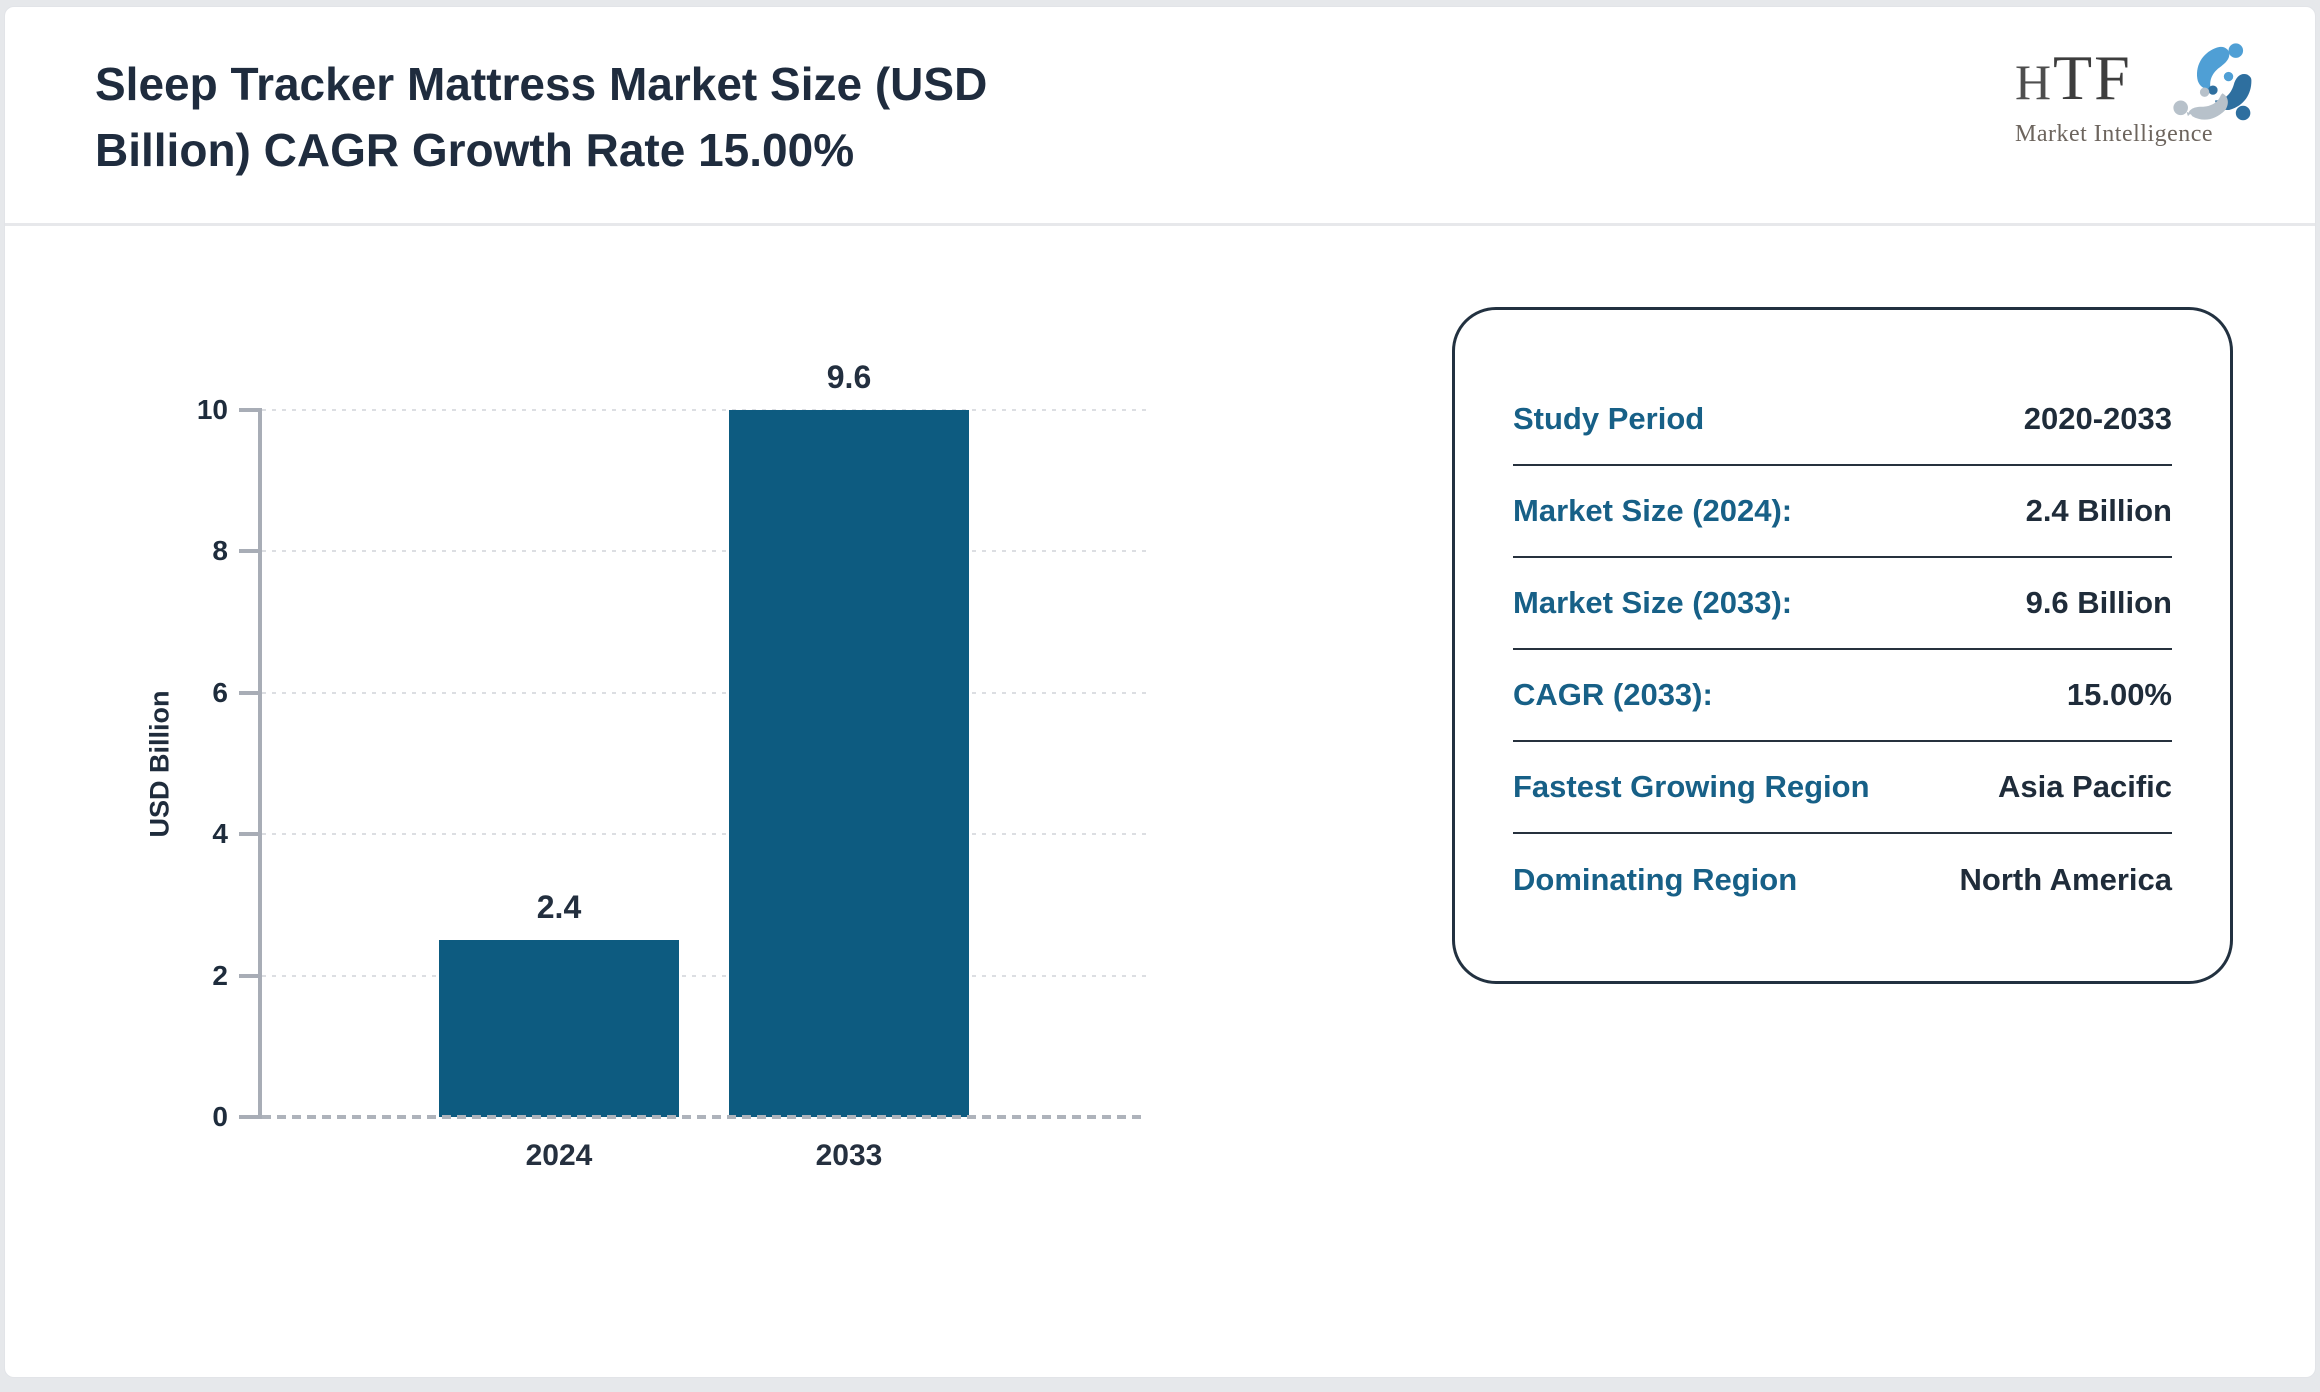  Describe the element at coordinates (220, 692) in the screenshot. I see `y-tick-label: 6` at that location.